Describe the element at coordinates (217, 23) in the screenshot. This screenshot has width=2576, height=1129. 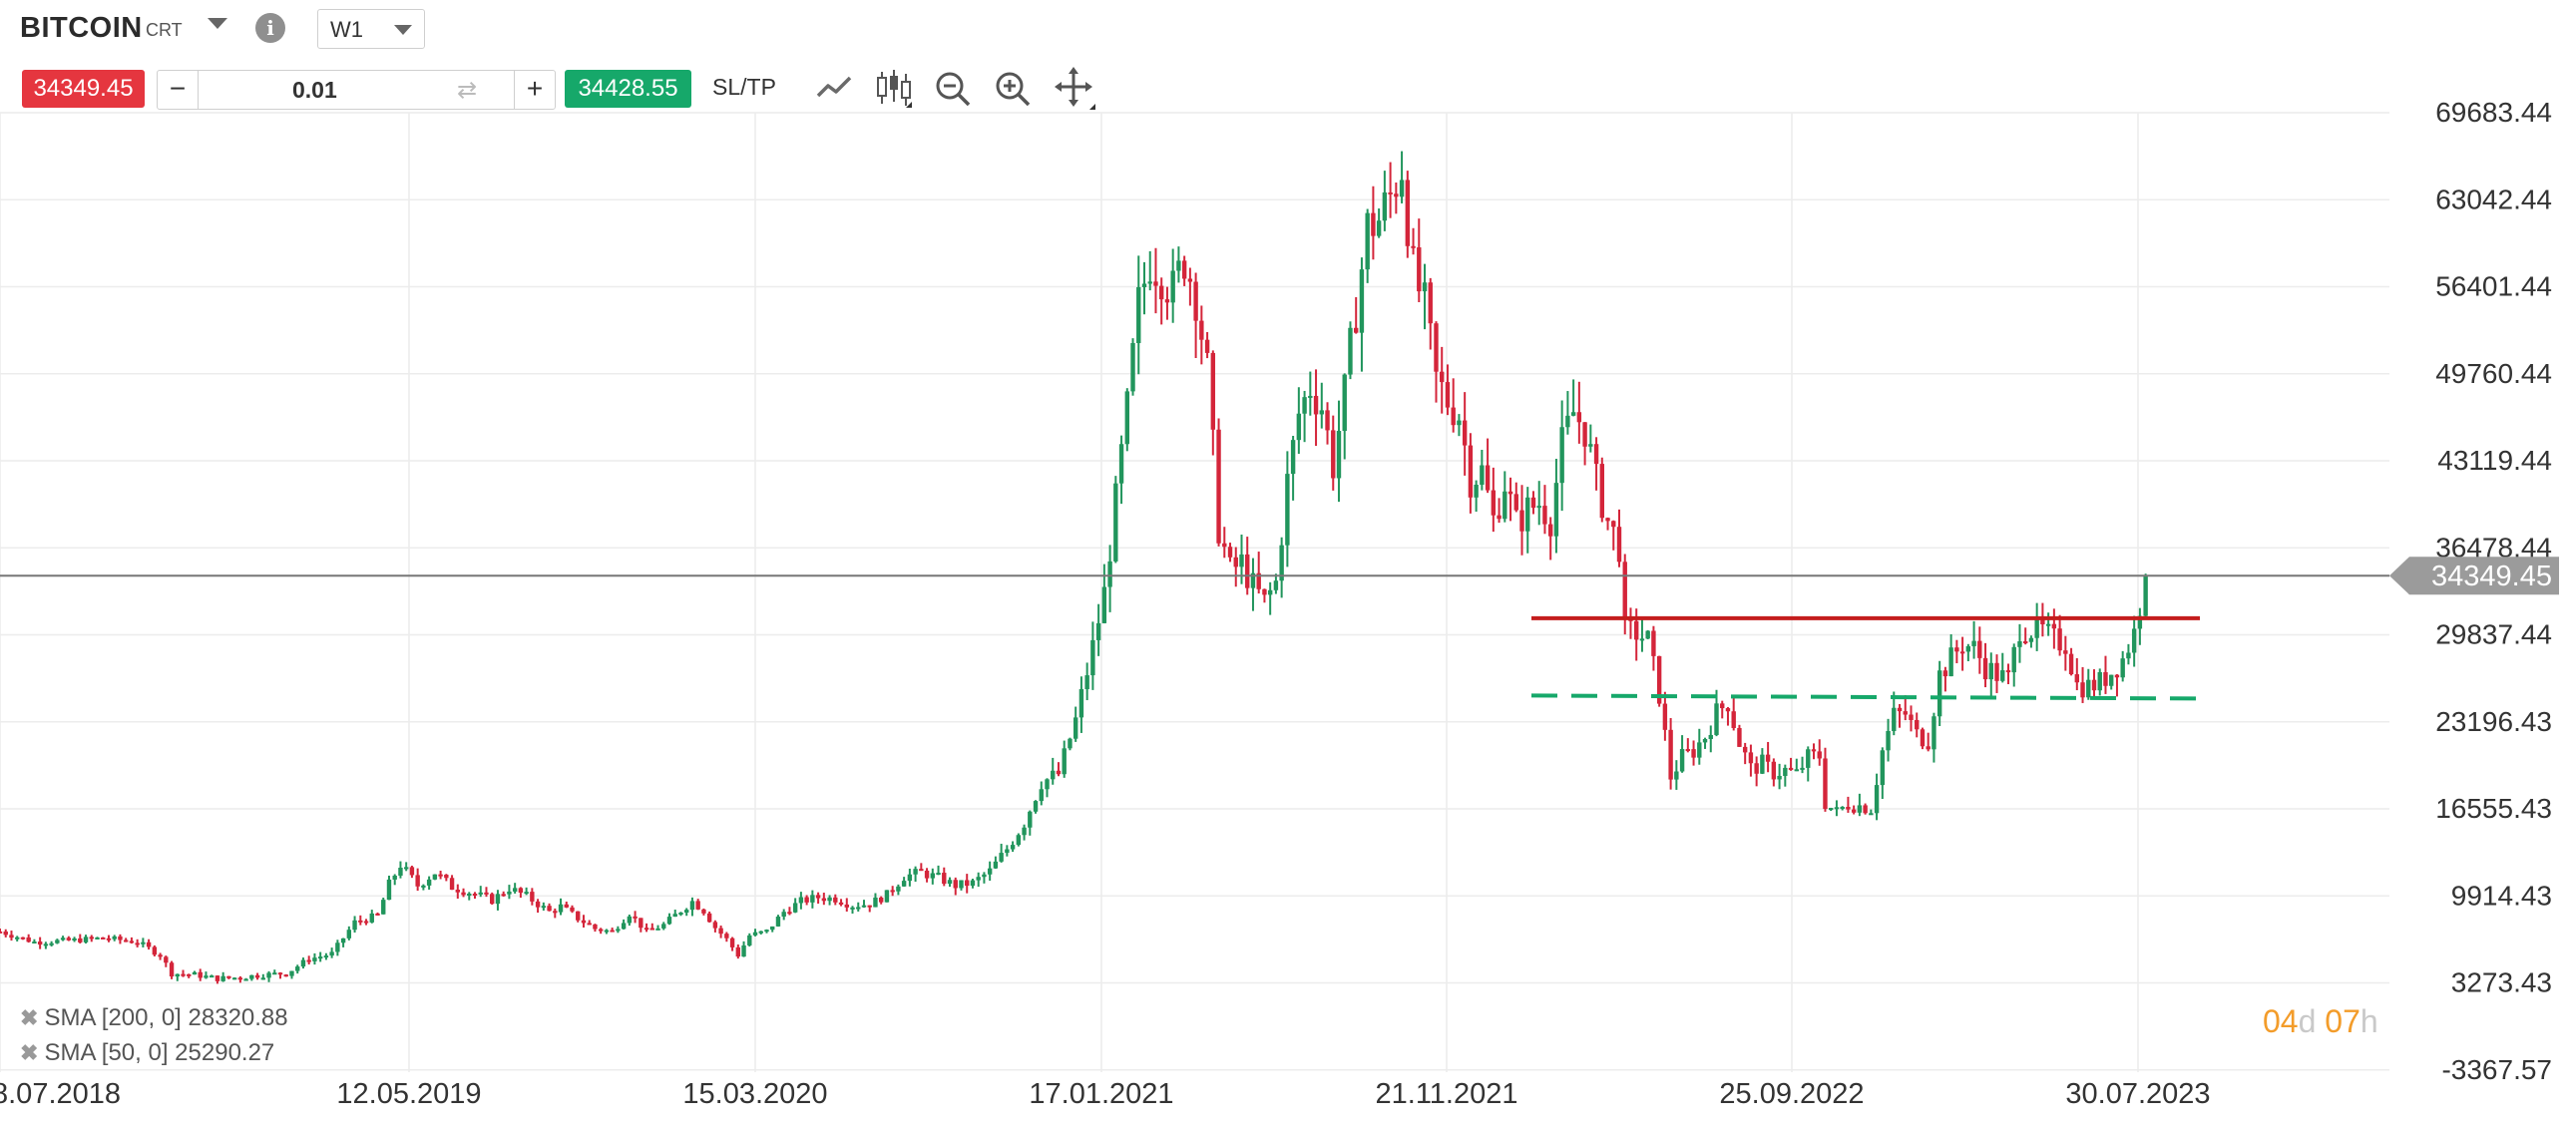
I see `symbol-dropdown-icon` at that location.